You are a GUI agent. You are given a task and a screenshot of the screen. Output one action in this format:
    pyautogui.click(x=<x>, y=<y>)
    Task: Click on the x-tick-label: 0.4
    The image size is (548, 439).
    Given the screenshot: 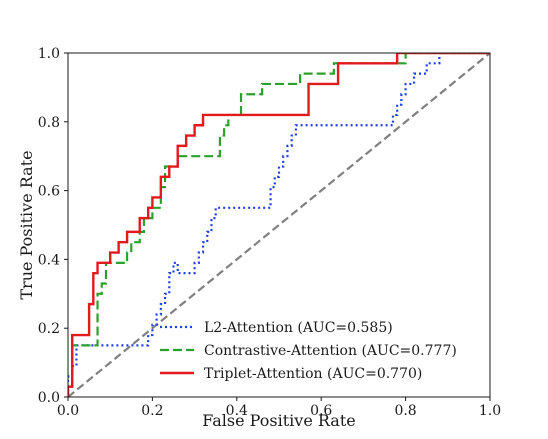 What is the action you would take?
    pyautogui.click(x=237, y=411)
    